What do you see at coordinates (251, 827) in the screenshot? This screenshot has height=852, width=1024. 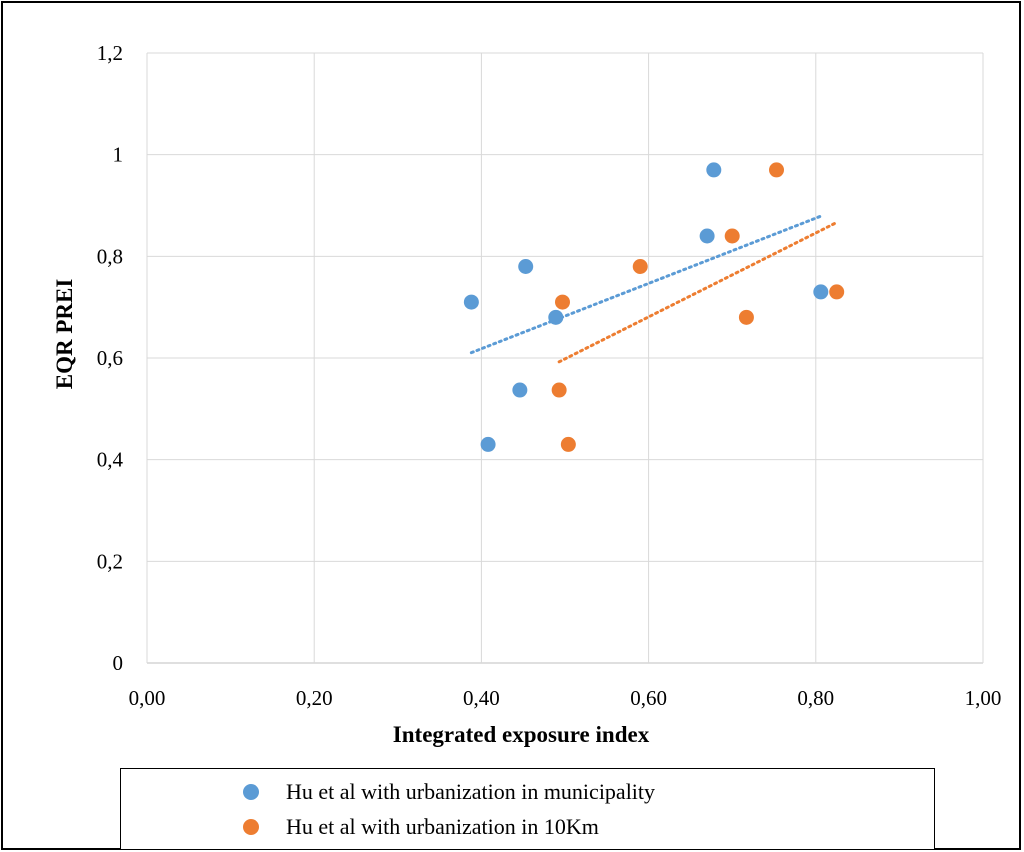 I see `legend-marker-orange` at bounding box center [251, 827].